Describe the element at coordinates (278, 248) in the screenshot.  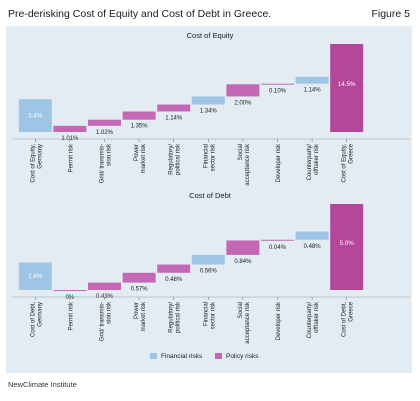
I see `data-label: 0.04%` at that location.